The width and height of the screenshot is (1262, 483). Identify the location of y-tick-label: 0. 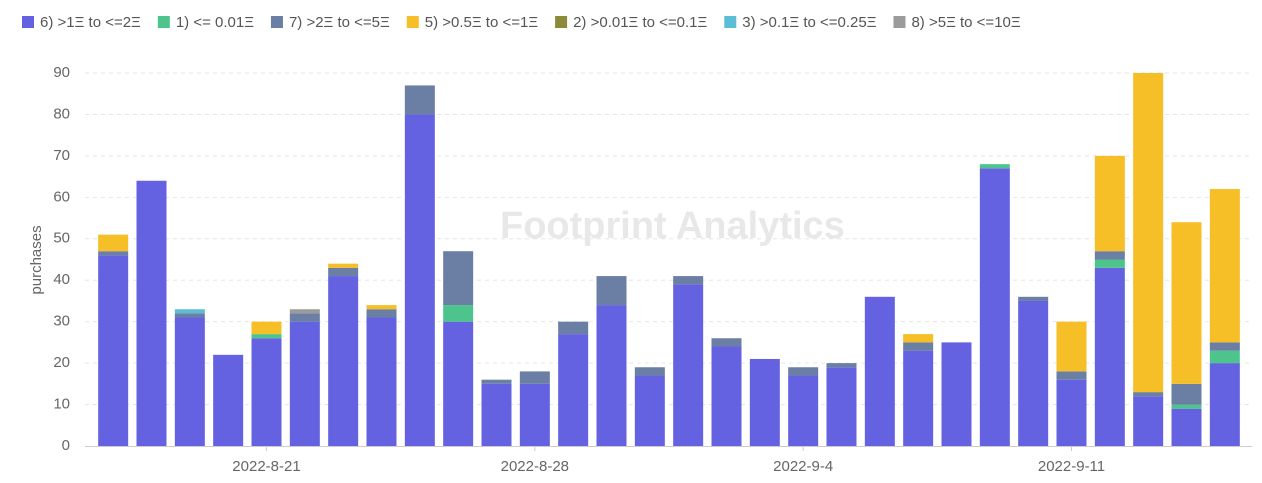
(66, 445).